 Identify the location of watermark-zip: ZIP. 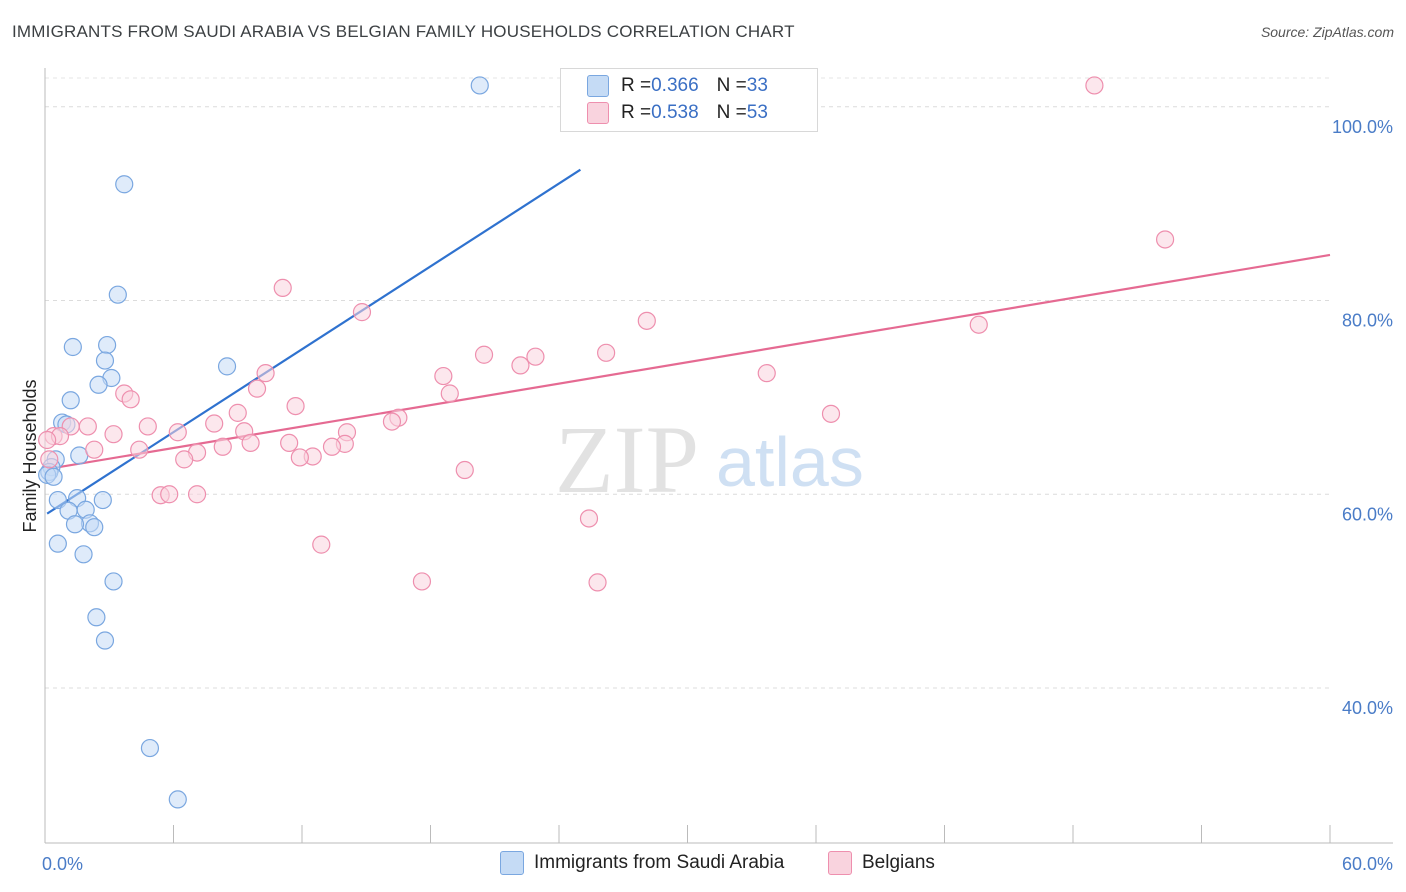
(627, 459).